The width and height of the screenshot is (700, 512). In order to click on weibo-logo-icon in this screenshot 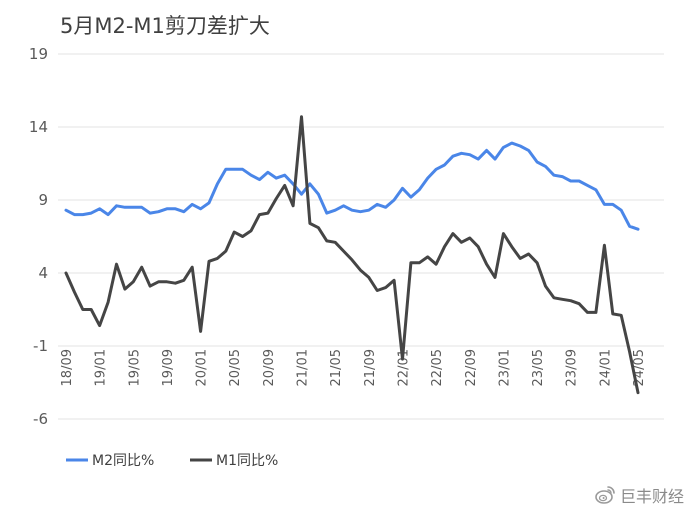, I will do `click(605, 495)`.